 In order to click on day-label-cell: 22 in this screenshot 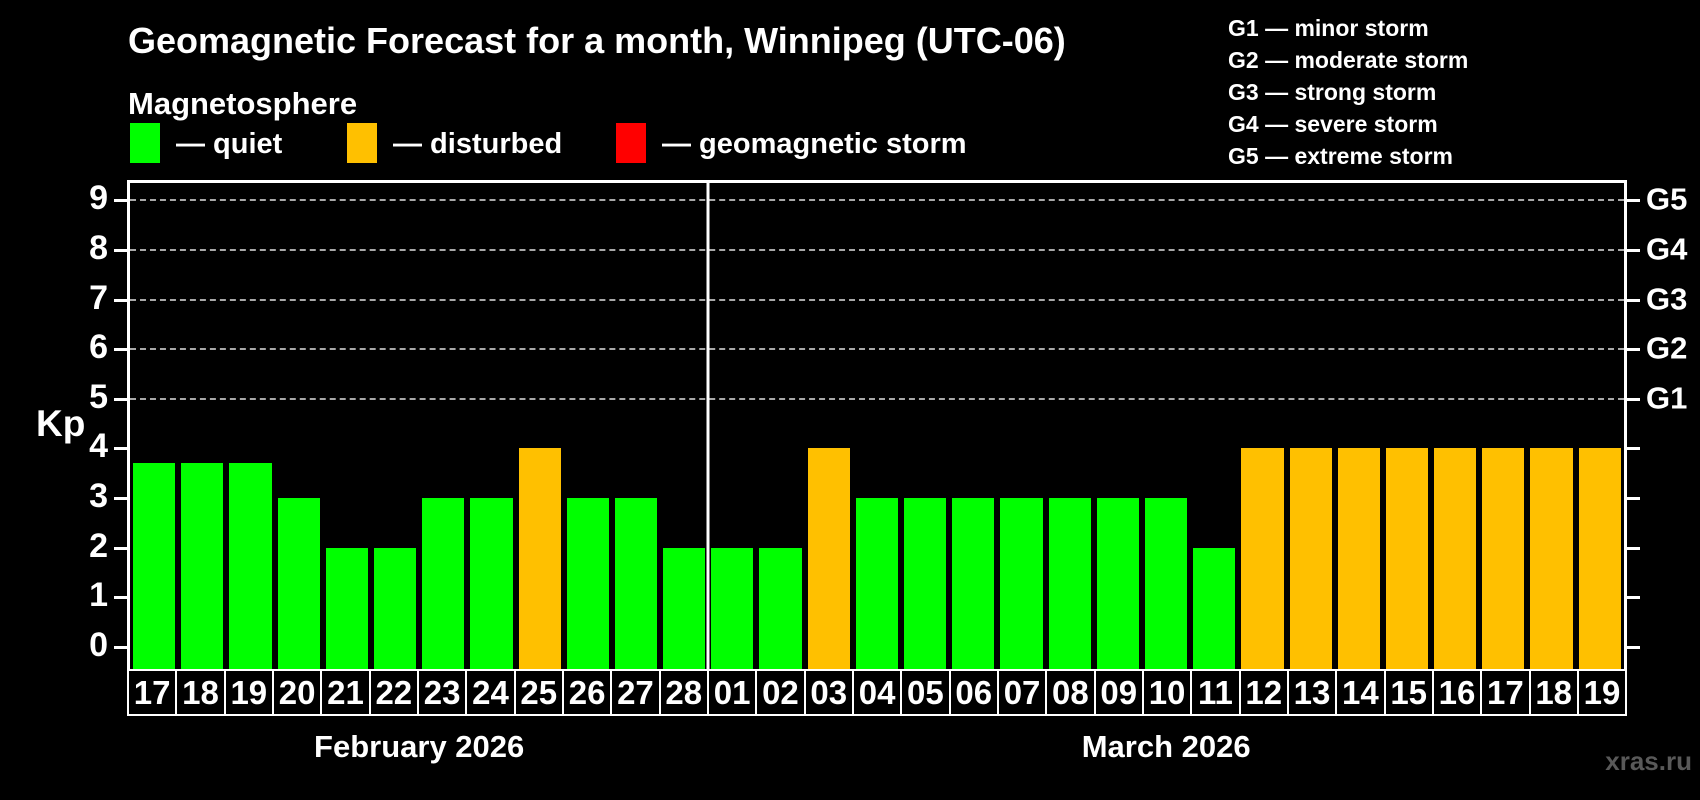, I will do `click(393, 692)`.